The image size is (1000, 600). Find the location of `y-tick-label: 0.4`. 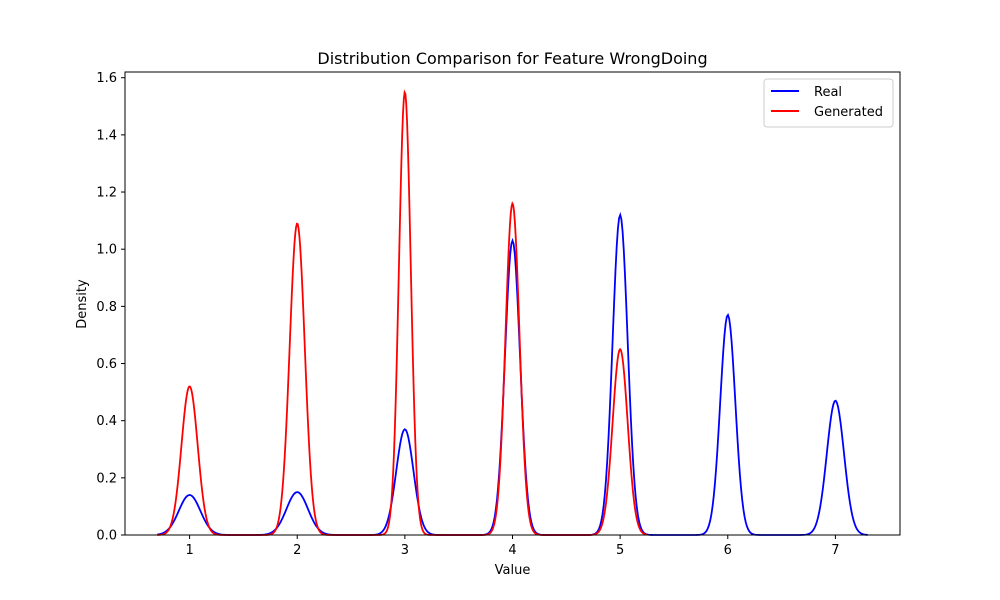

y-tick-label: 0.4 is located at coordinates (106, 421).